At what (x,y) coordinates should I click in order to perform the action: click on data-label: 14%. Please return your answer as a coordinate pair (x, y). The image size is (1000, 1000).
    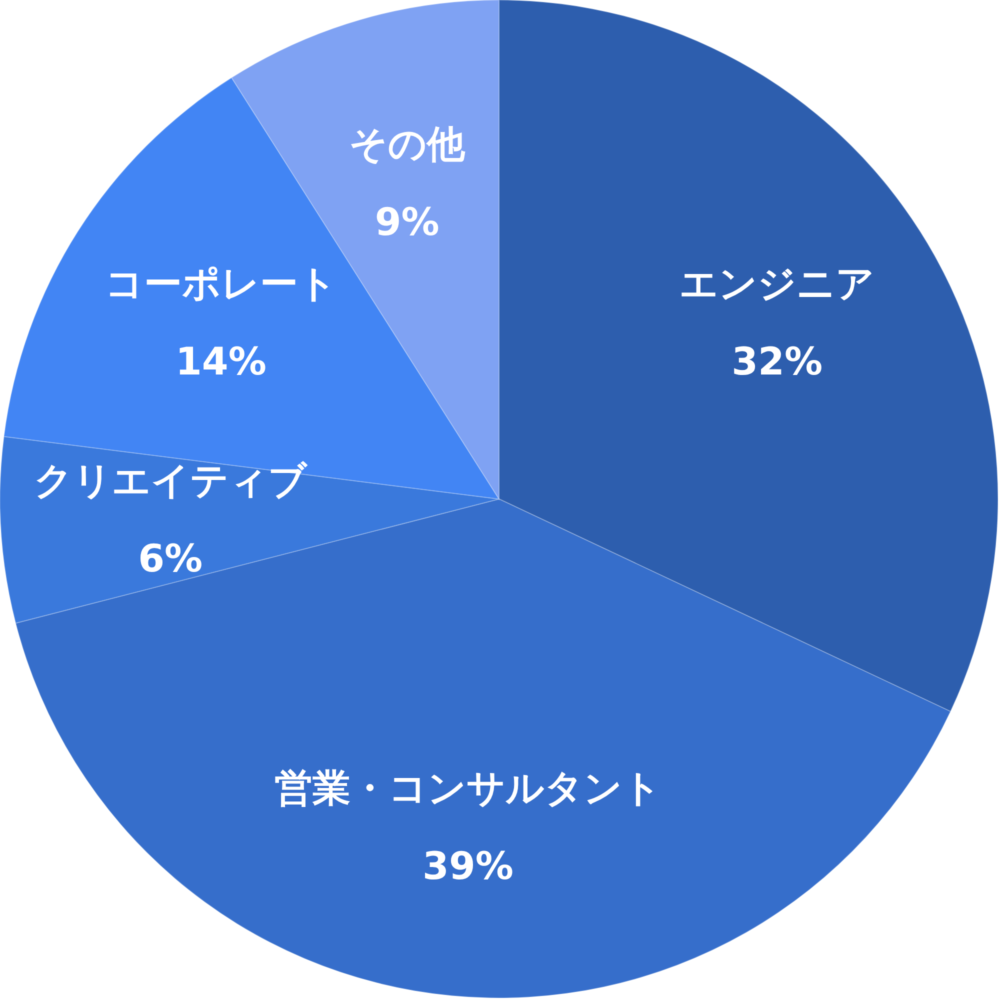
    Looking at the image, I should click on (220, 362).